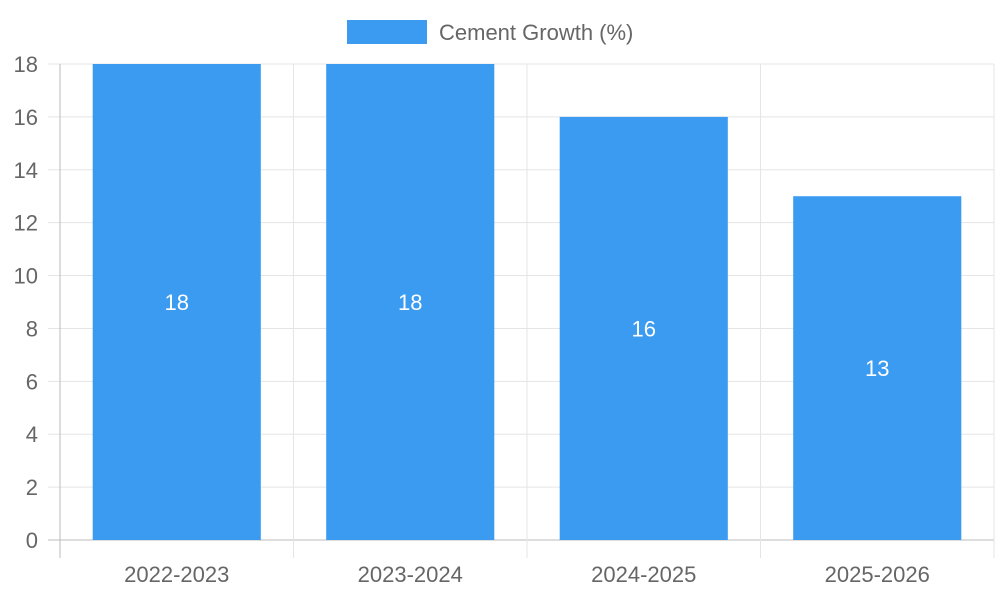 The width and height of the screenshot is (1000, 600). I want to click on y-tick-label: 18, so click(26, 64).